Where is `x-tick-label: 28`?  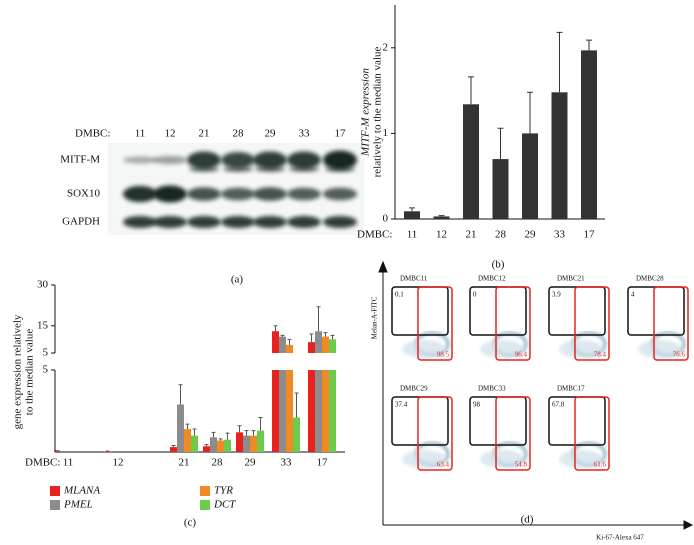 x-tick-label: 28 is located at coordinates (501, 235).